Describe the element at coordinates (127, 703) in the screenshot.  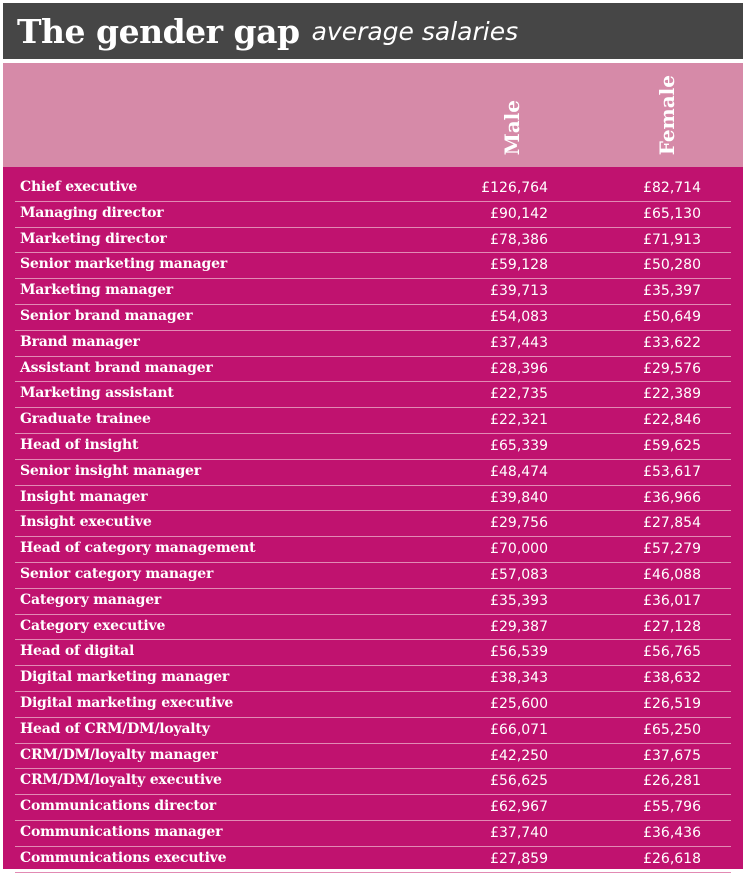
I see `row-label: Digital marketing executive` at that location.